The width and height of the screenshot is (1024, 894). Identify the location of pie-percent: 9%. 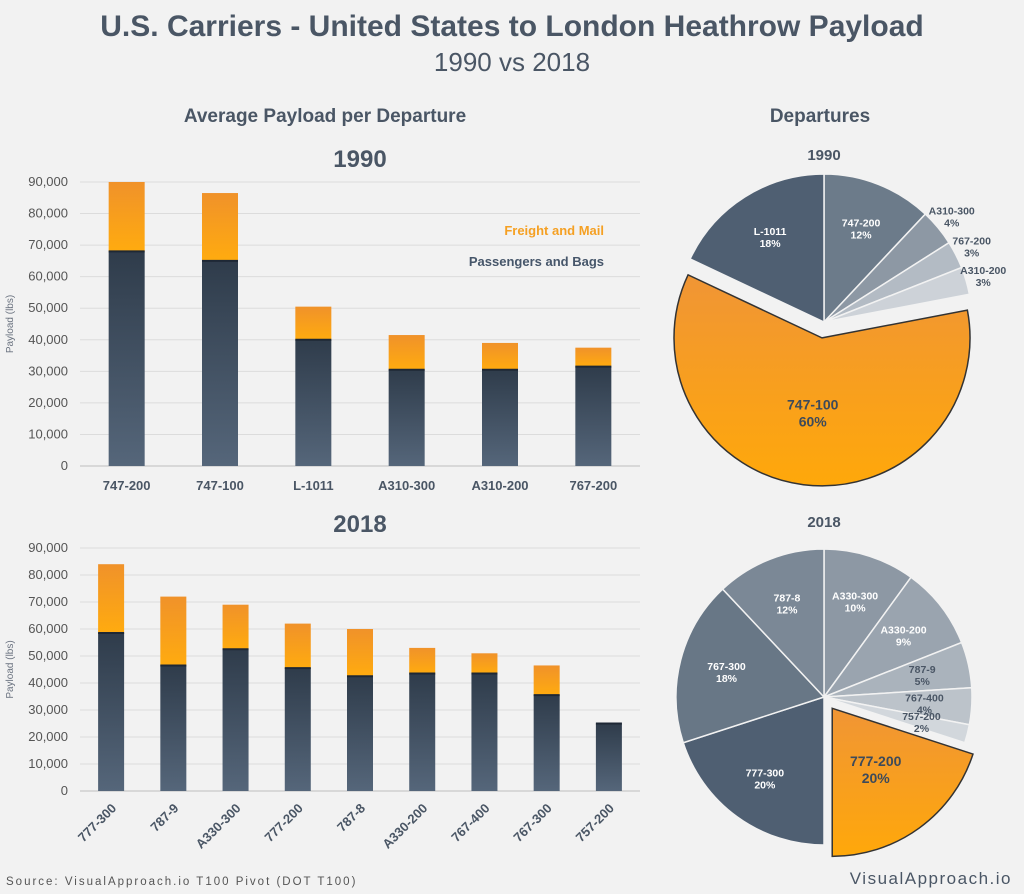
(904, 642).